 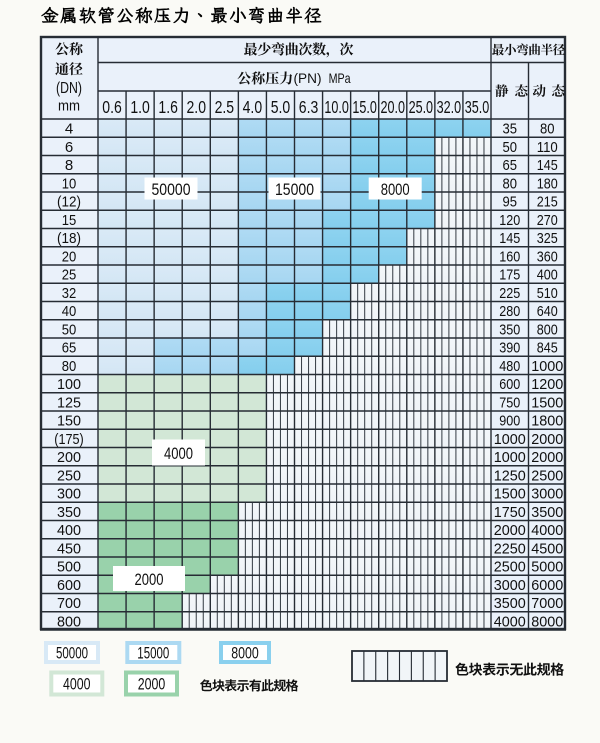 What do you see at coordinates (69, 603) in the screenshot?
I see `svg-text: 700` at bounding box center [69, 603].